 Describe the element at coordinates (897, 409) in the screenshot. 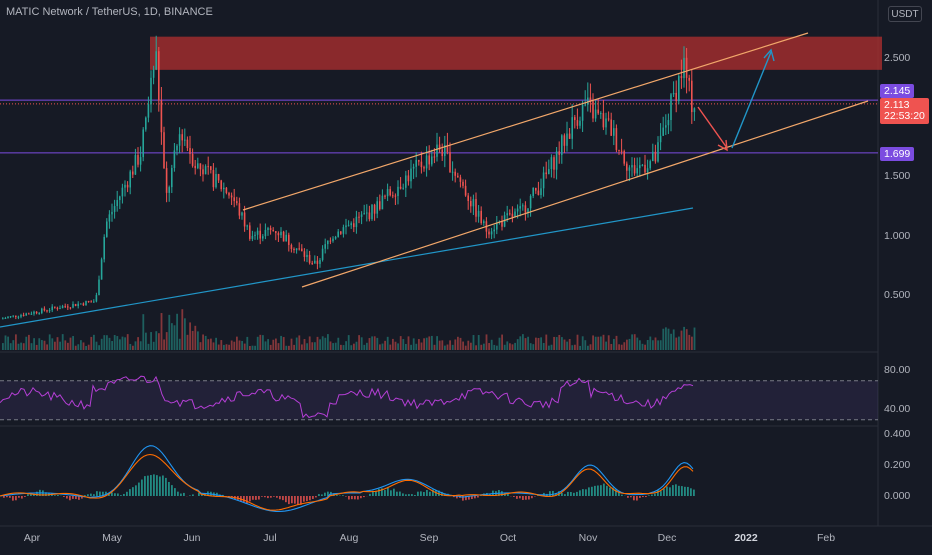

I see `rsi-tick: 40.00` at that location.